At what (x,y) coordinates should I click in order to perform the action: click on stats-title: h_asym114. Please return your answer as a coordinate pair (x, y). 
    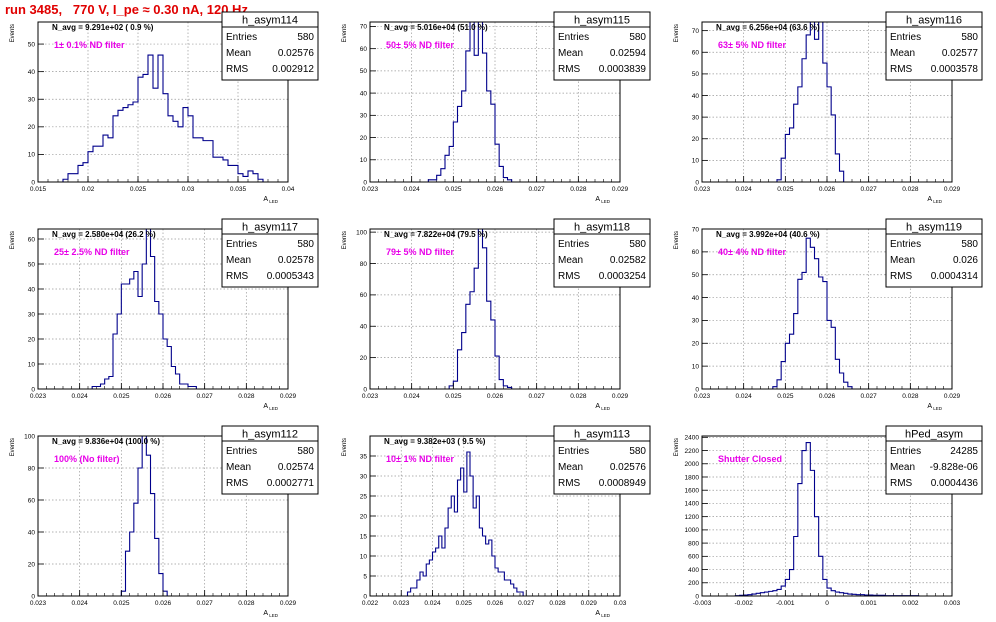
    Looking at the image, I should click on (270, 21).